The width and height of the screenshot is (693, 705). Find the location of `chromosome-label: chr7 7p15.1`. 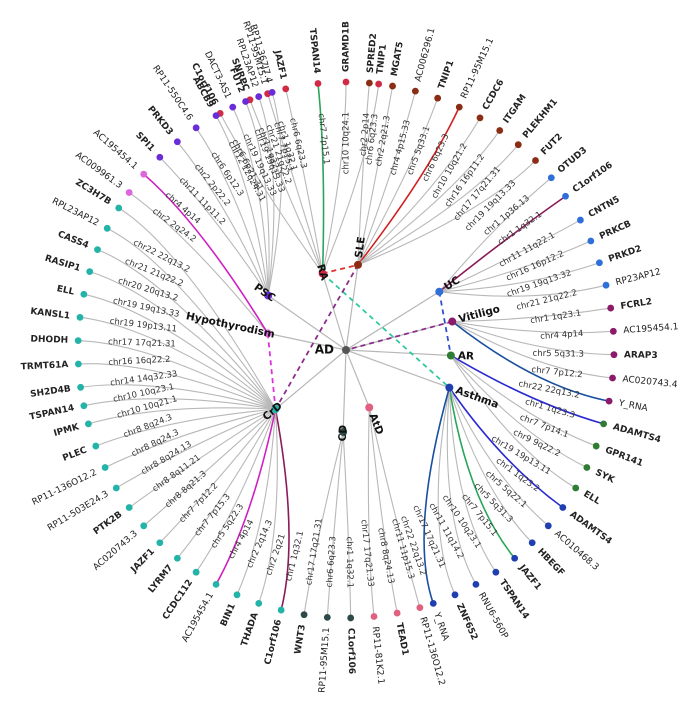

chromosome-label: chr7 7p15.1 is located at coordinates (323, 139).